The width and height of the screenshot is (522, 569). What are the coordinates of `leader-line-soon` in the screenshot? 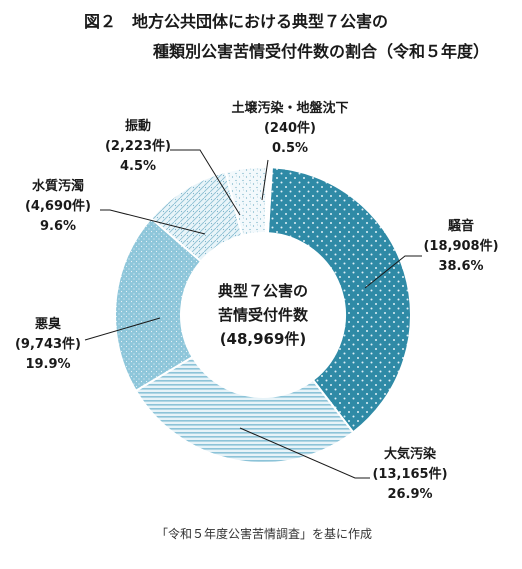 It's located at (393, 272).